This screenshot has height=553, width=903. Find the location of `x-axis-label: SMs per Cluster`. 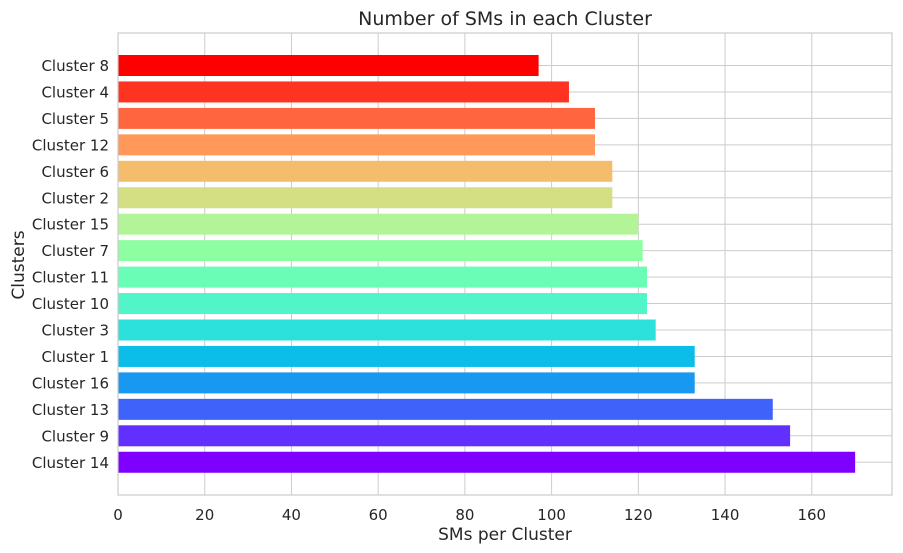

x-axis-label: SMs per Cluster is located at coordinates (505, 535).